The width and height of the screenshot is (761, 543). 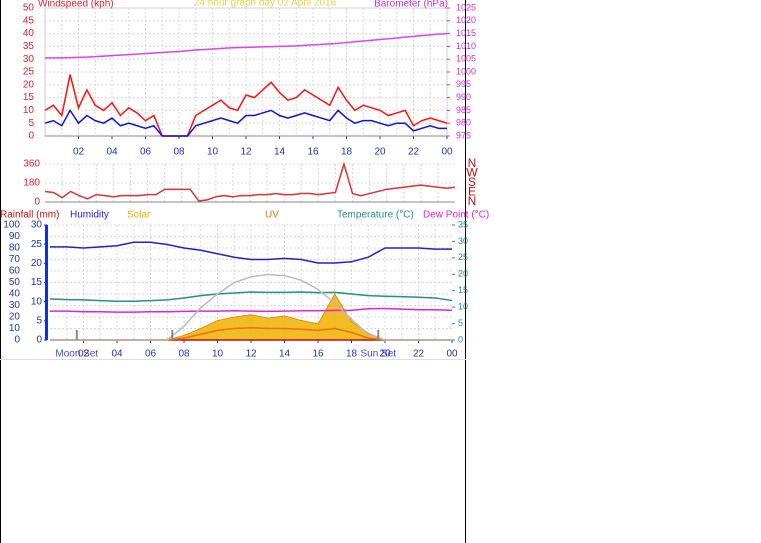 What do you see at coordinates (31, 164) in the screenshot?
I see `y-tick-label: 360` at bounding box center [31, 164].